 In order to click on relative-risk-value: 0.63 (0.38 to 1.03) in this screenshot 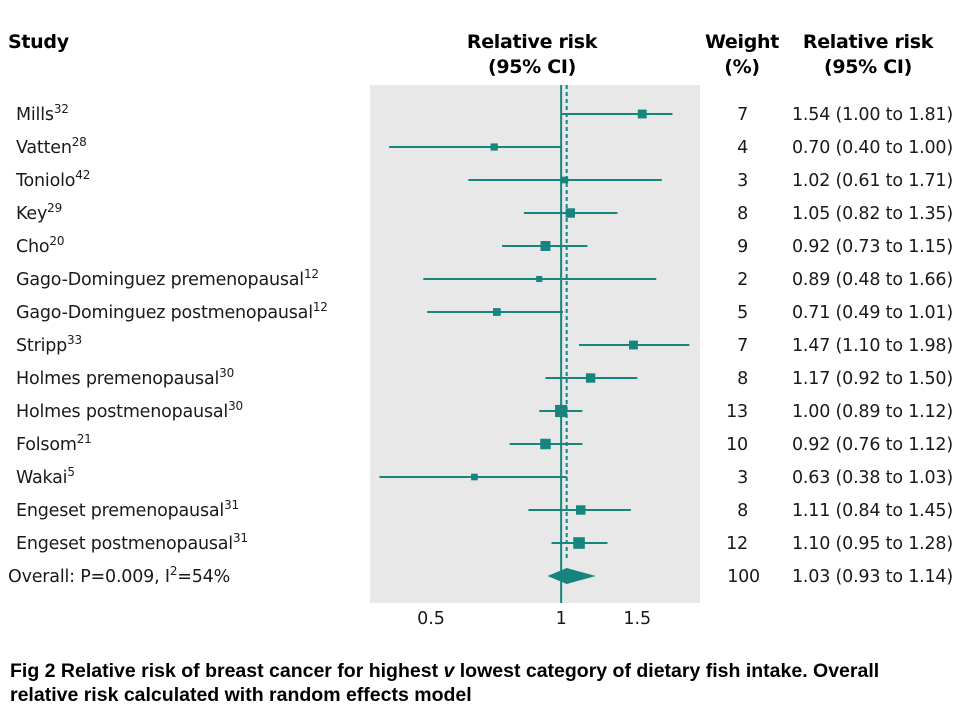, I will do `click(872, 478)`.